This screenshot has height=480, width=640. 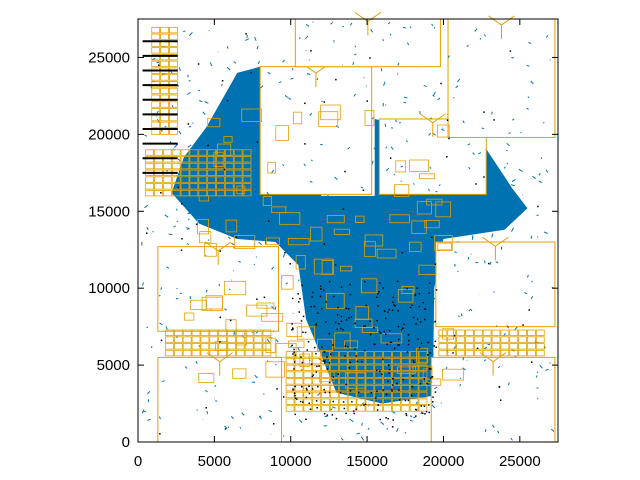 I want to click on x-tick-label: 0, so click(x=138, y=461).